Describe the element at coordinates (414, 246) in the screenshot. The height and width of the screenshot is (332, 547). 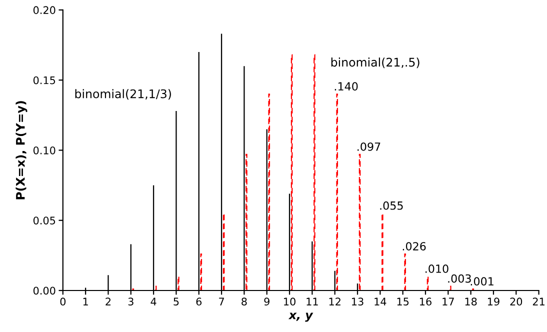
I see `data-label: .026` at that location.